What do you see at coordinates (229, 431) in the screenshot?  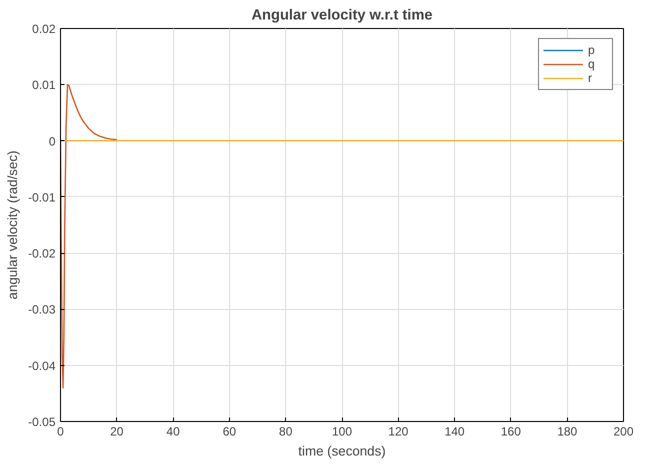 I see `x-tick-label: 60` at bounding box center [229, 431].